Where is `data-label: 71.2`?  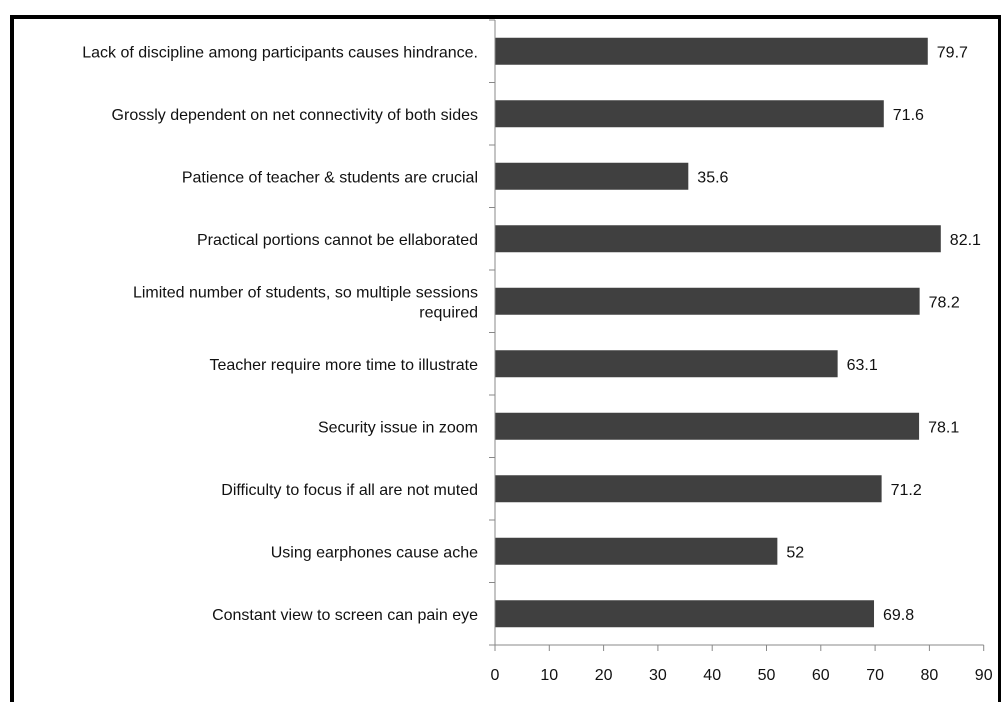
data-label: 71.2 is located at coordinates (906, 490).